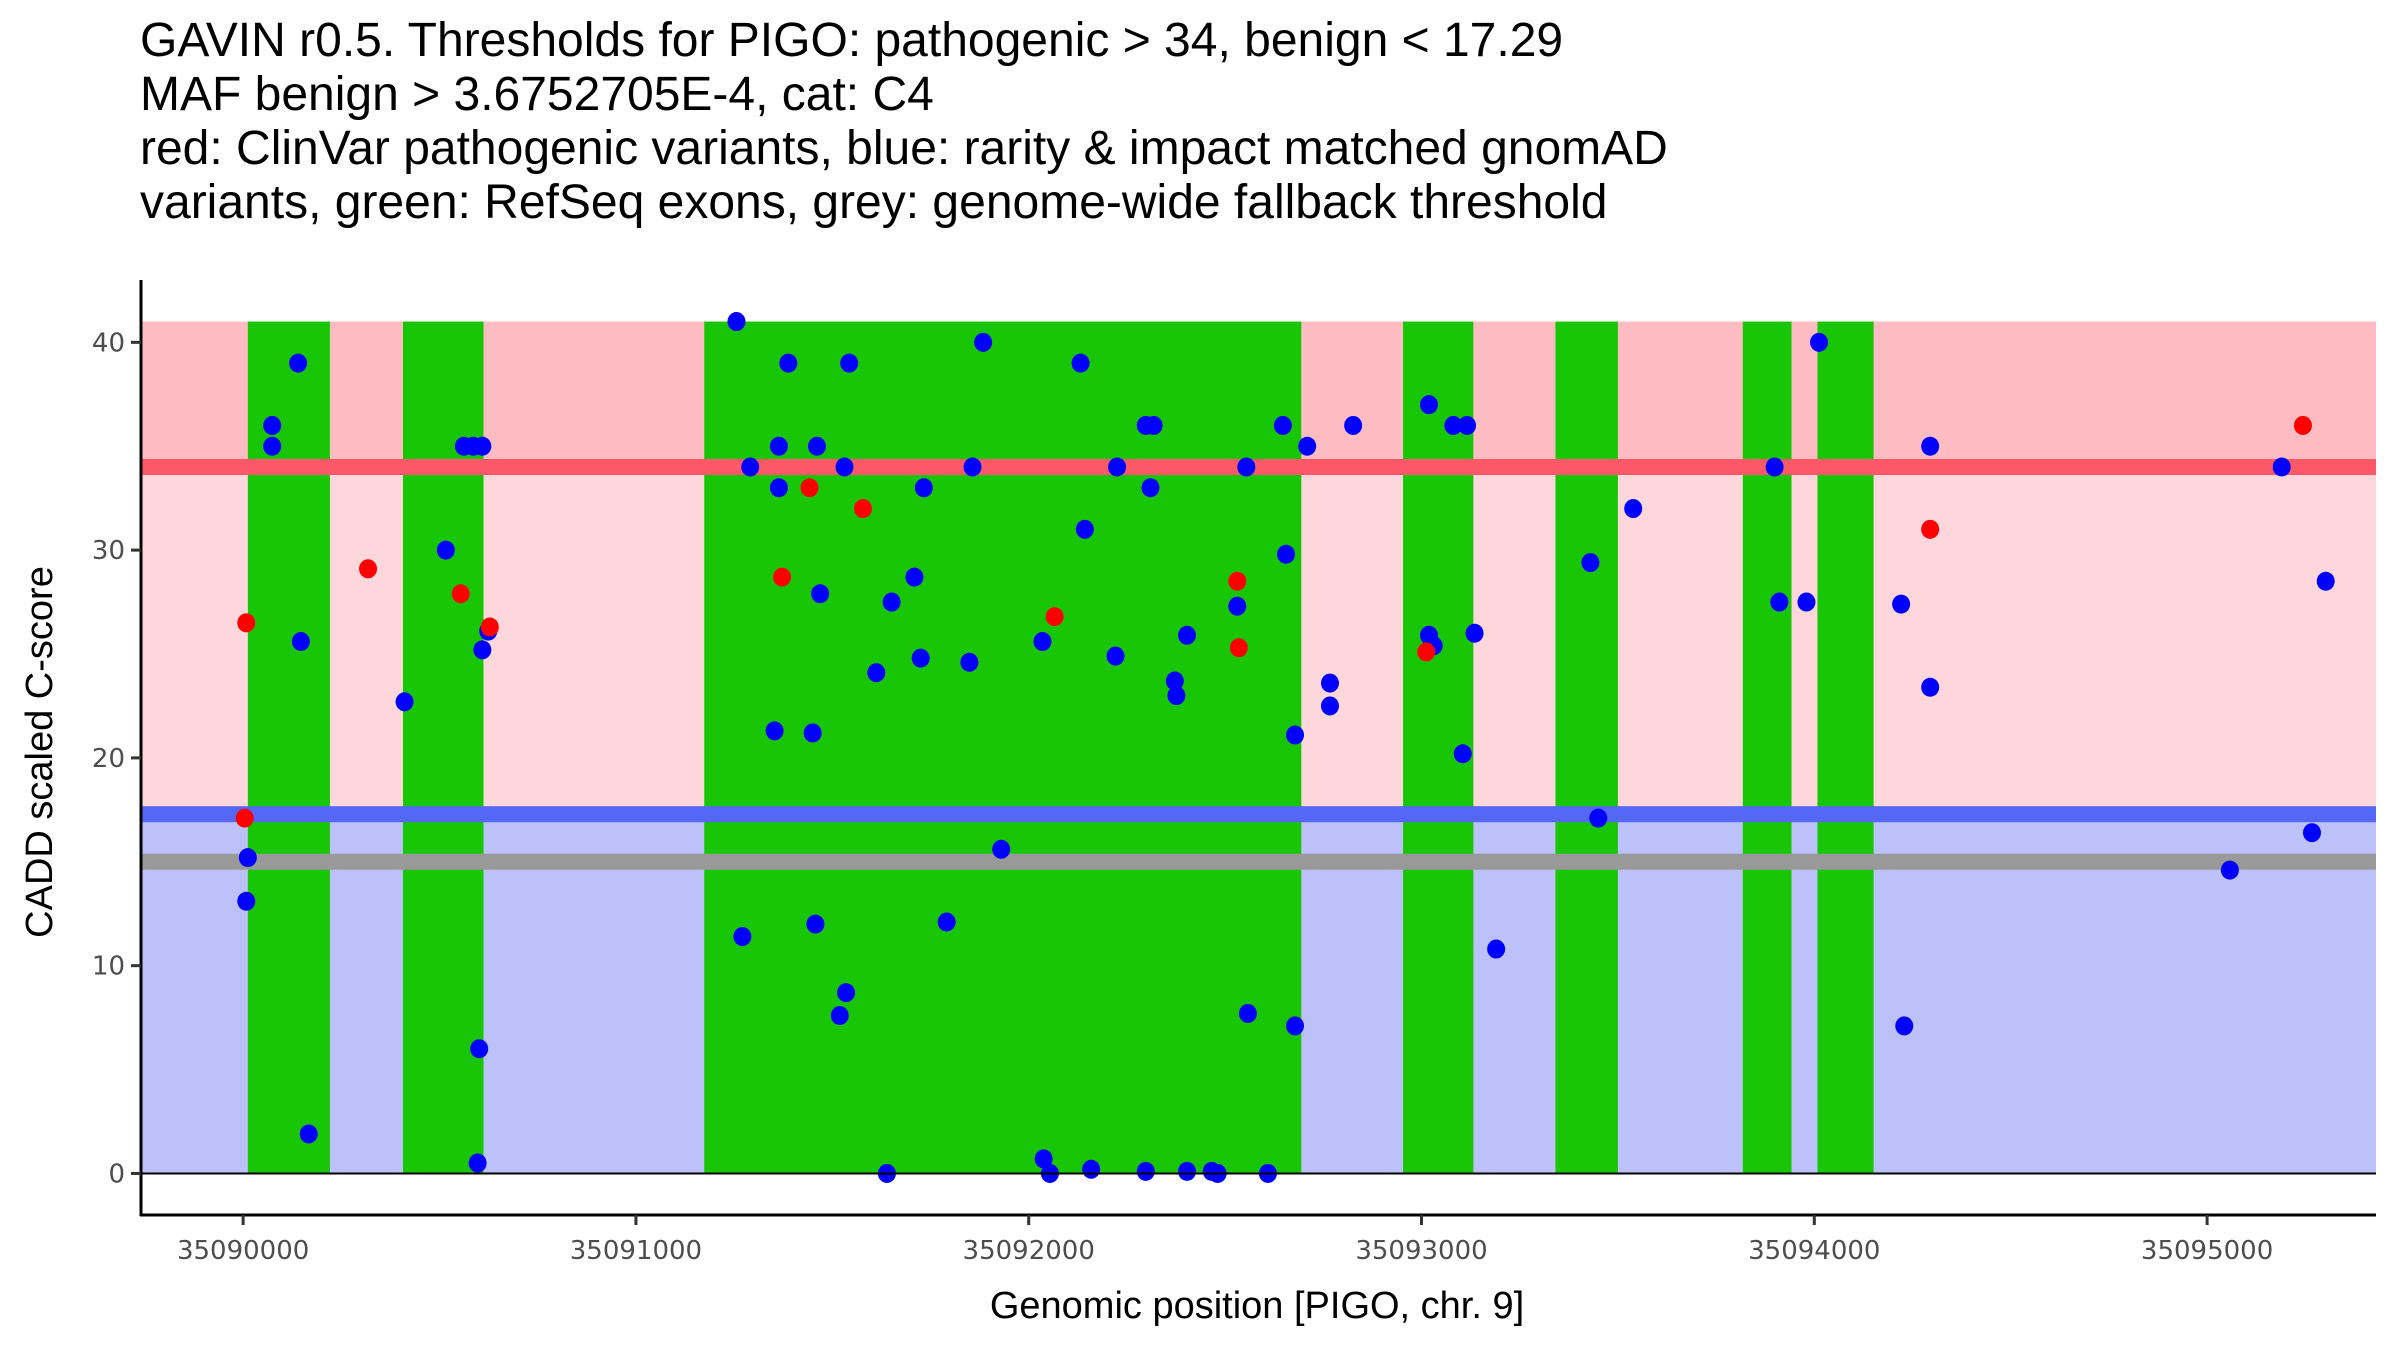 The height and width of the screenshot is (1350, 2400). What do you see at coordinates (108, 967) in the screenshot?
I see `y-tick-label: 10` at bounding box center [108, 967].